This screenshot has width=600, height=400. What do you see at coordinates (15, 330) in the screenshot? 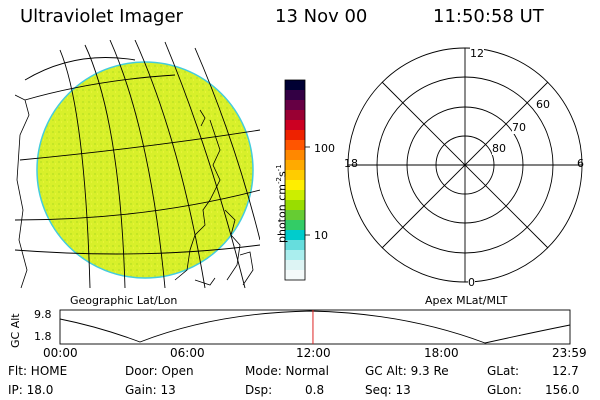
I see `orbit-ylabel: GC Alt` at bounding box center [15, 330].